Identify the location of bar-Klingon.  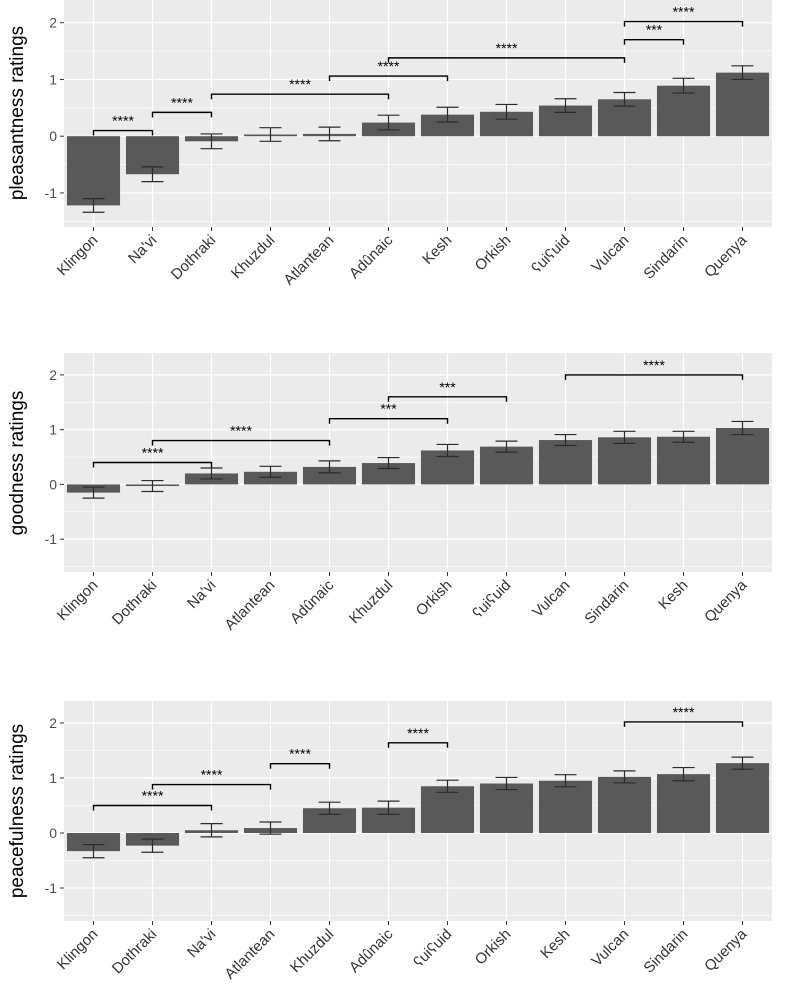
(93, 171).